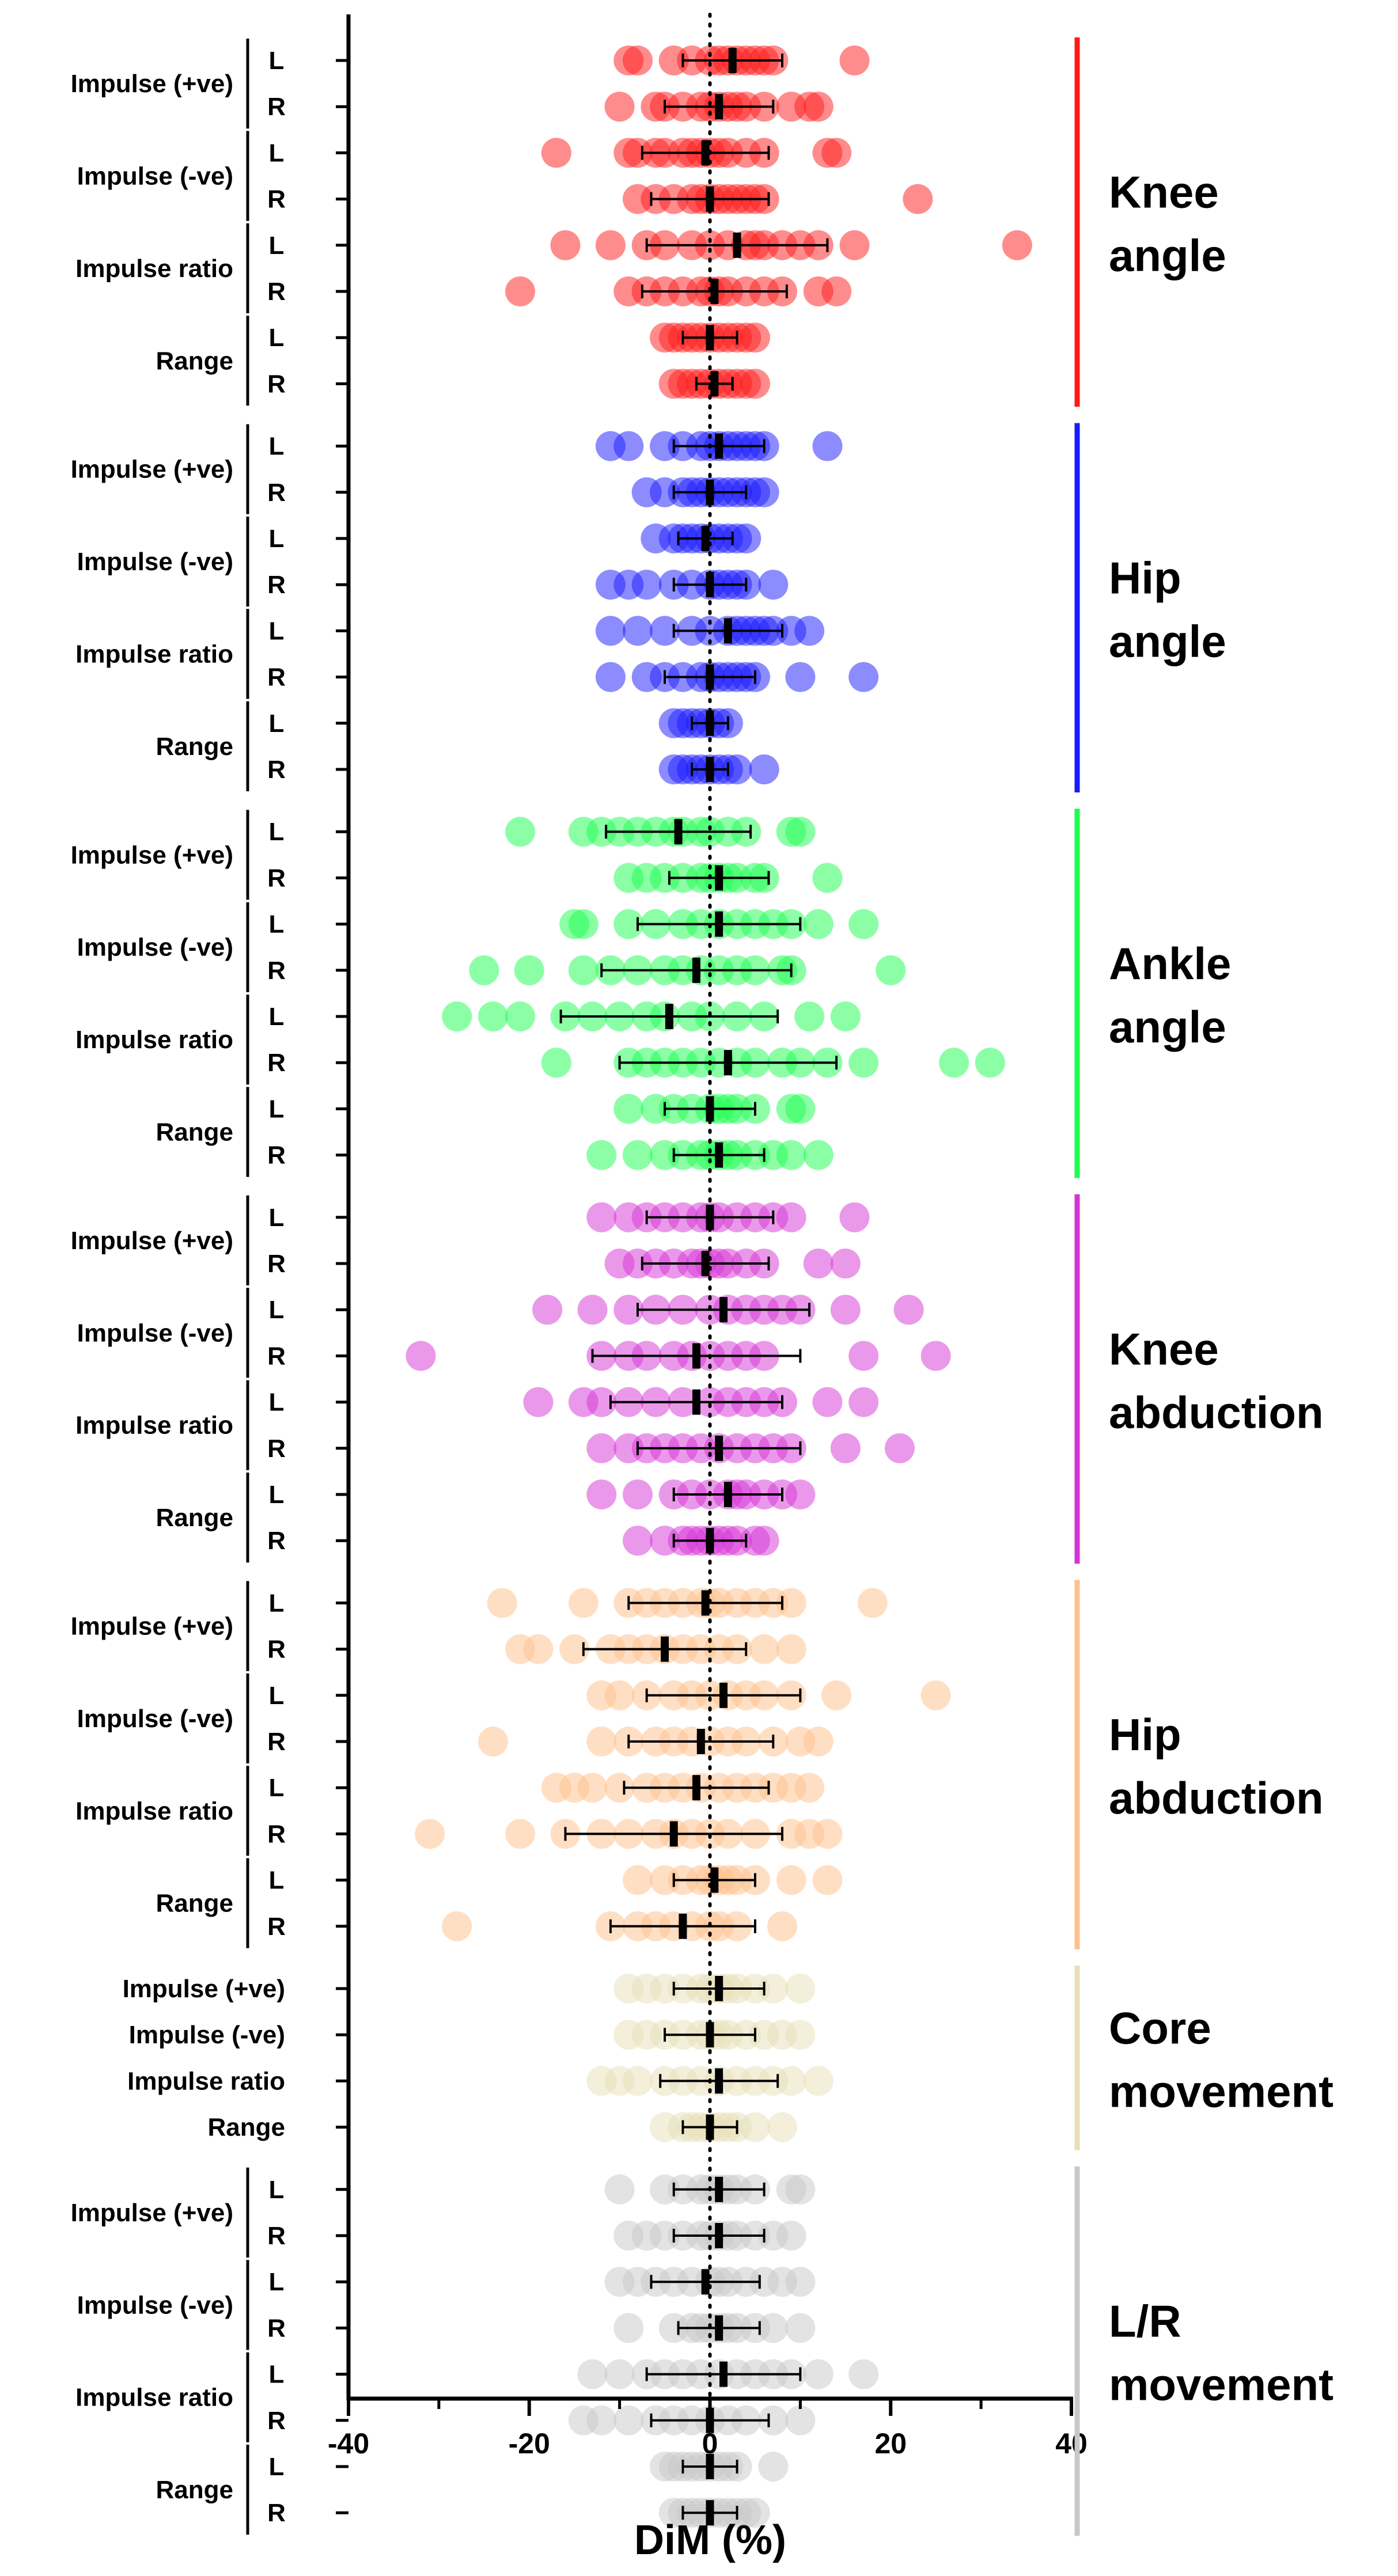 The image size is (1398, 2576). I want to click on x-tick-label-0: -40, so click(348, 2444).